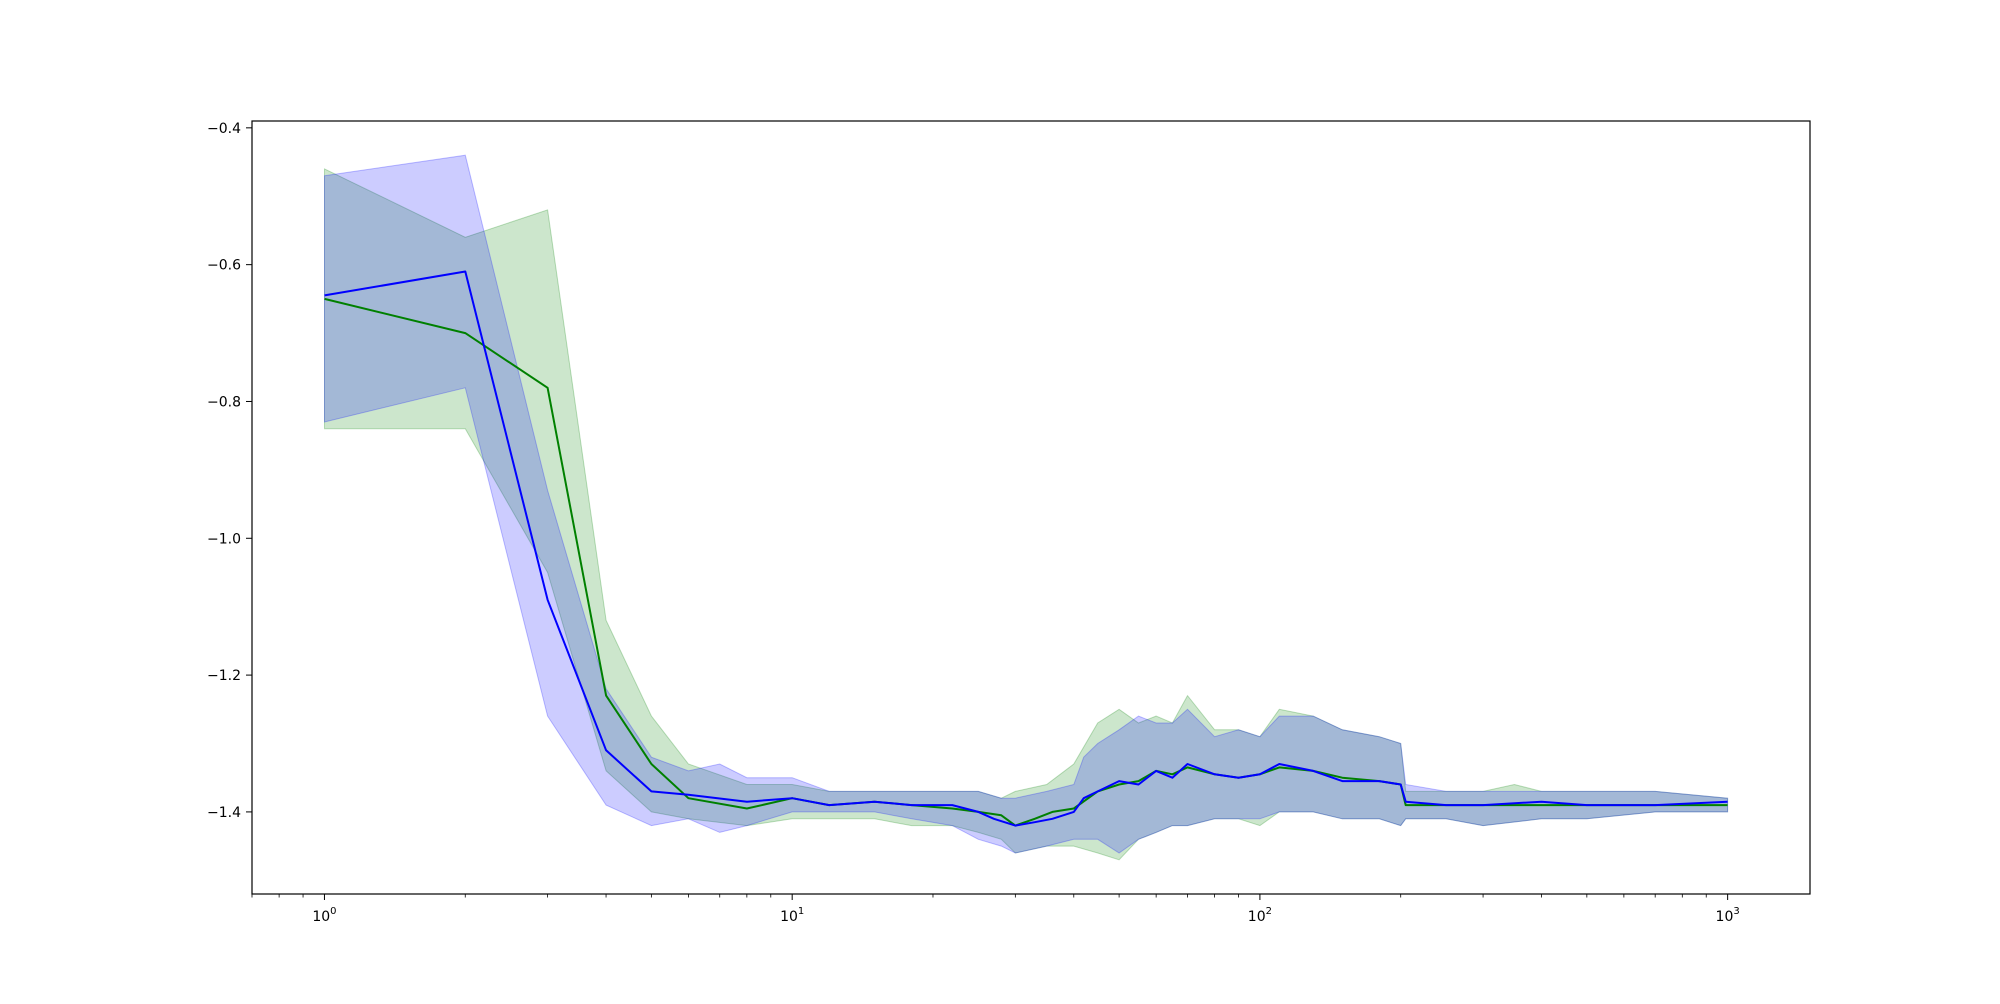  What do you see at coordinates (224, 676) in the screenshot?
I see `y-tick-label: −1.2` at bounding box center [224, 676].